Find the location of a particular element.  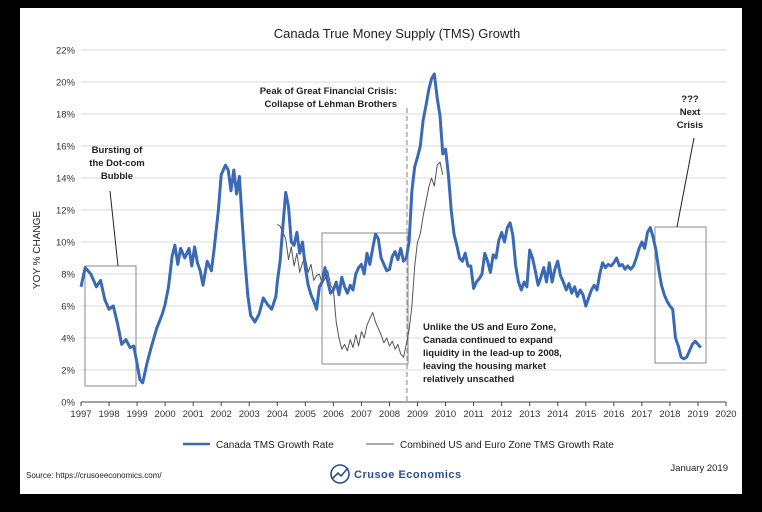

y-tick-label: 8% is located at coordinates (68, 275).